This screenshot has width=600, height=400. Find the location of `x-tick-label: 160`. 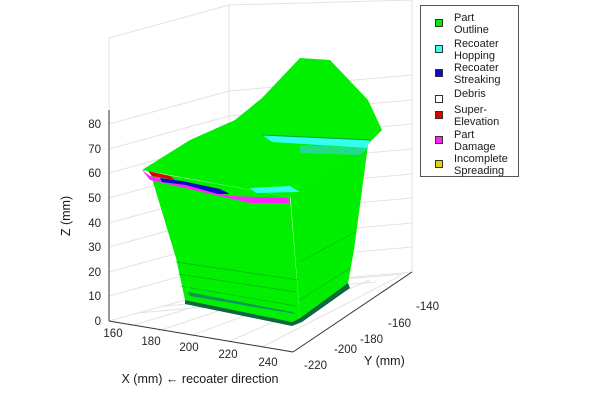

x-tick-label: 160 is located at coordinates (112, 334).